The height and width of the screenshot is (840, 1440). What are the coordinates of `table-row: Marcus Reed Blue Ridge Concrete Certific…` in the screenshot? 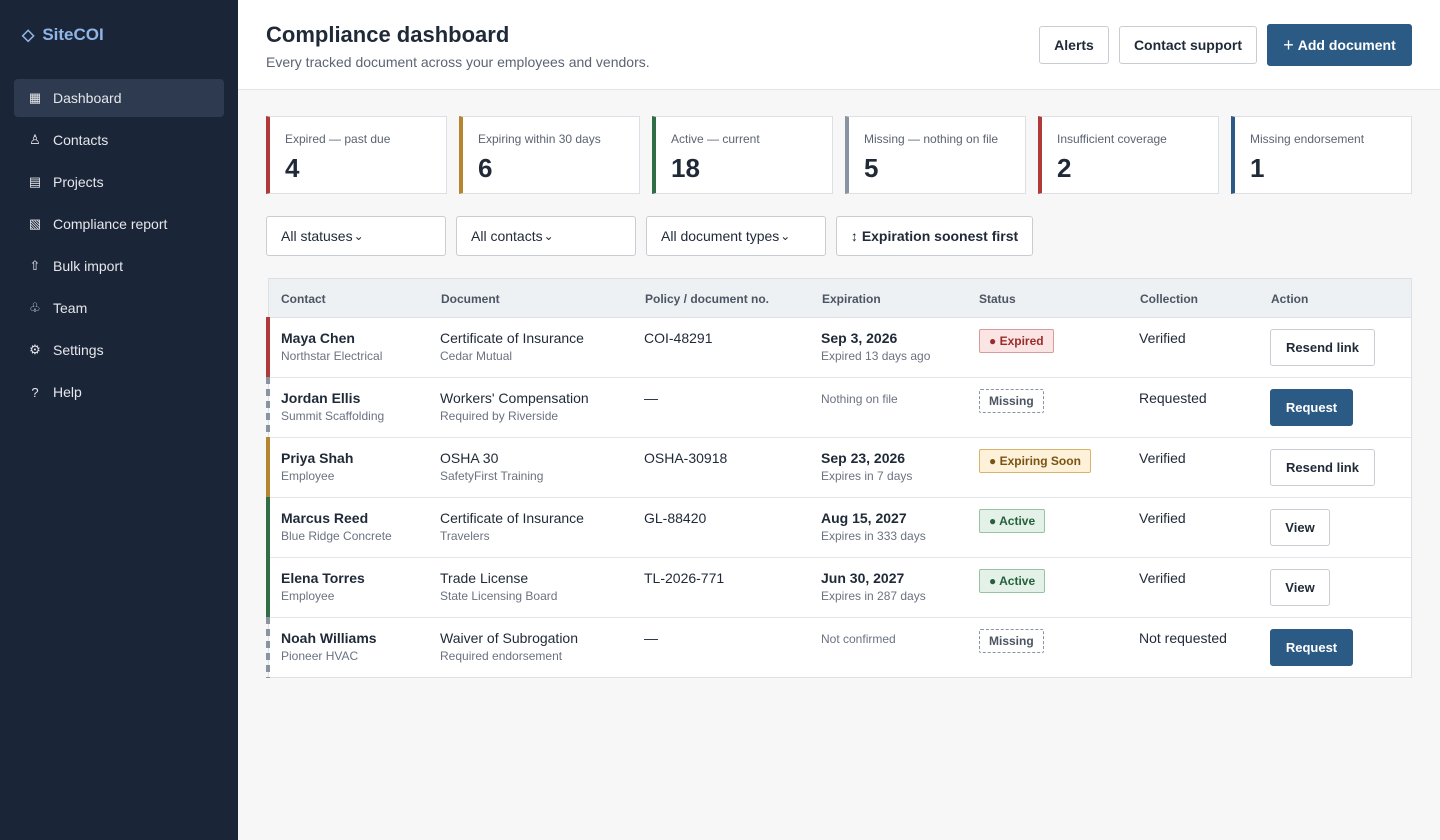 It's located at (838, 527).